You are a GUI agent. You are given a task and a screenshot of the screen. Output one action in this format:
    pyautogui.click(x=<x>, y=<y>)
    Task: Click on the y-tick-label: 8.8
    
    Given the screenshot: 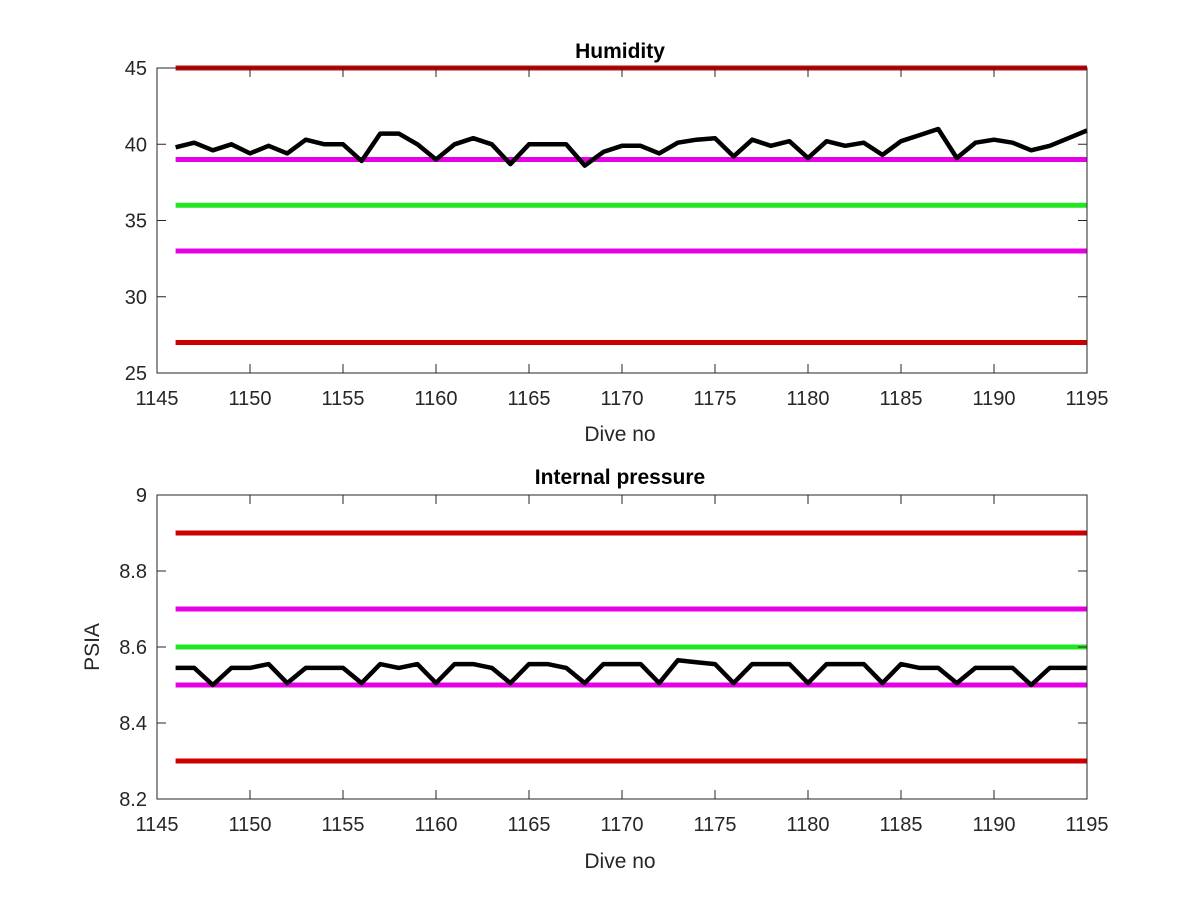 What is the action you would take?
    pyautogui.click(x=133, y=572)
    